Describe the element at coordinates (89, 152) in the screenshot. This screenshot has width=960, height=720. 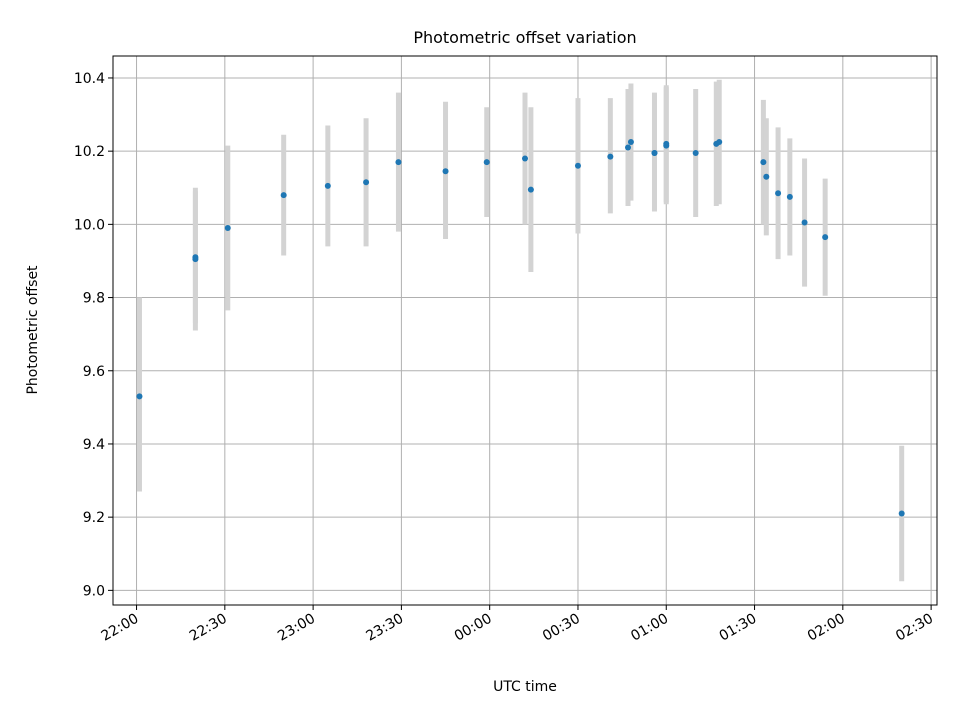
I see `y-tick-label: 10.2` at that location.